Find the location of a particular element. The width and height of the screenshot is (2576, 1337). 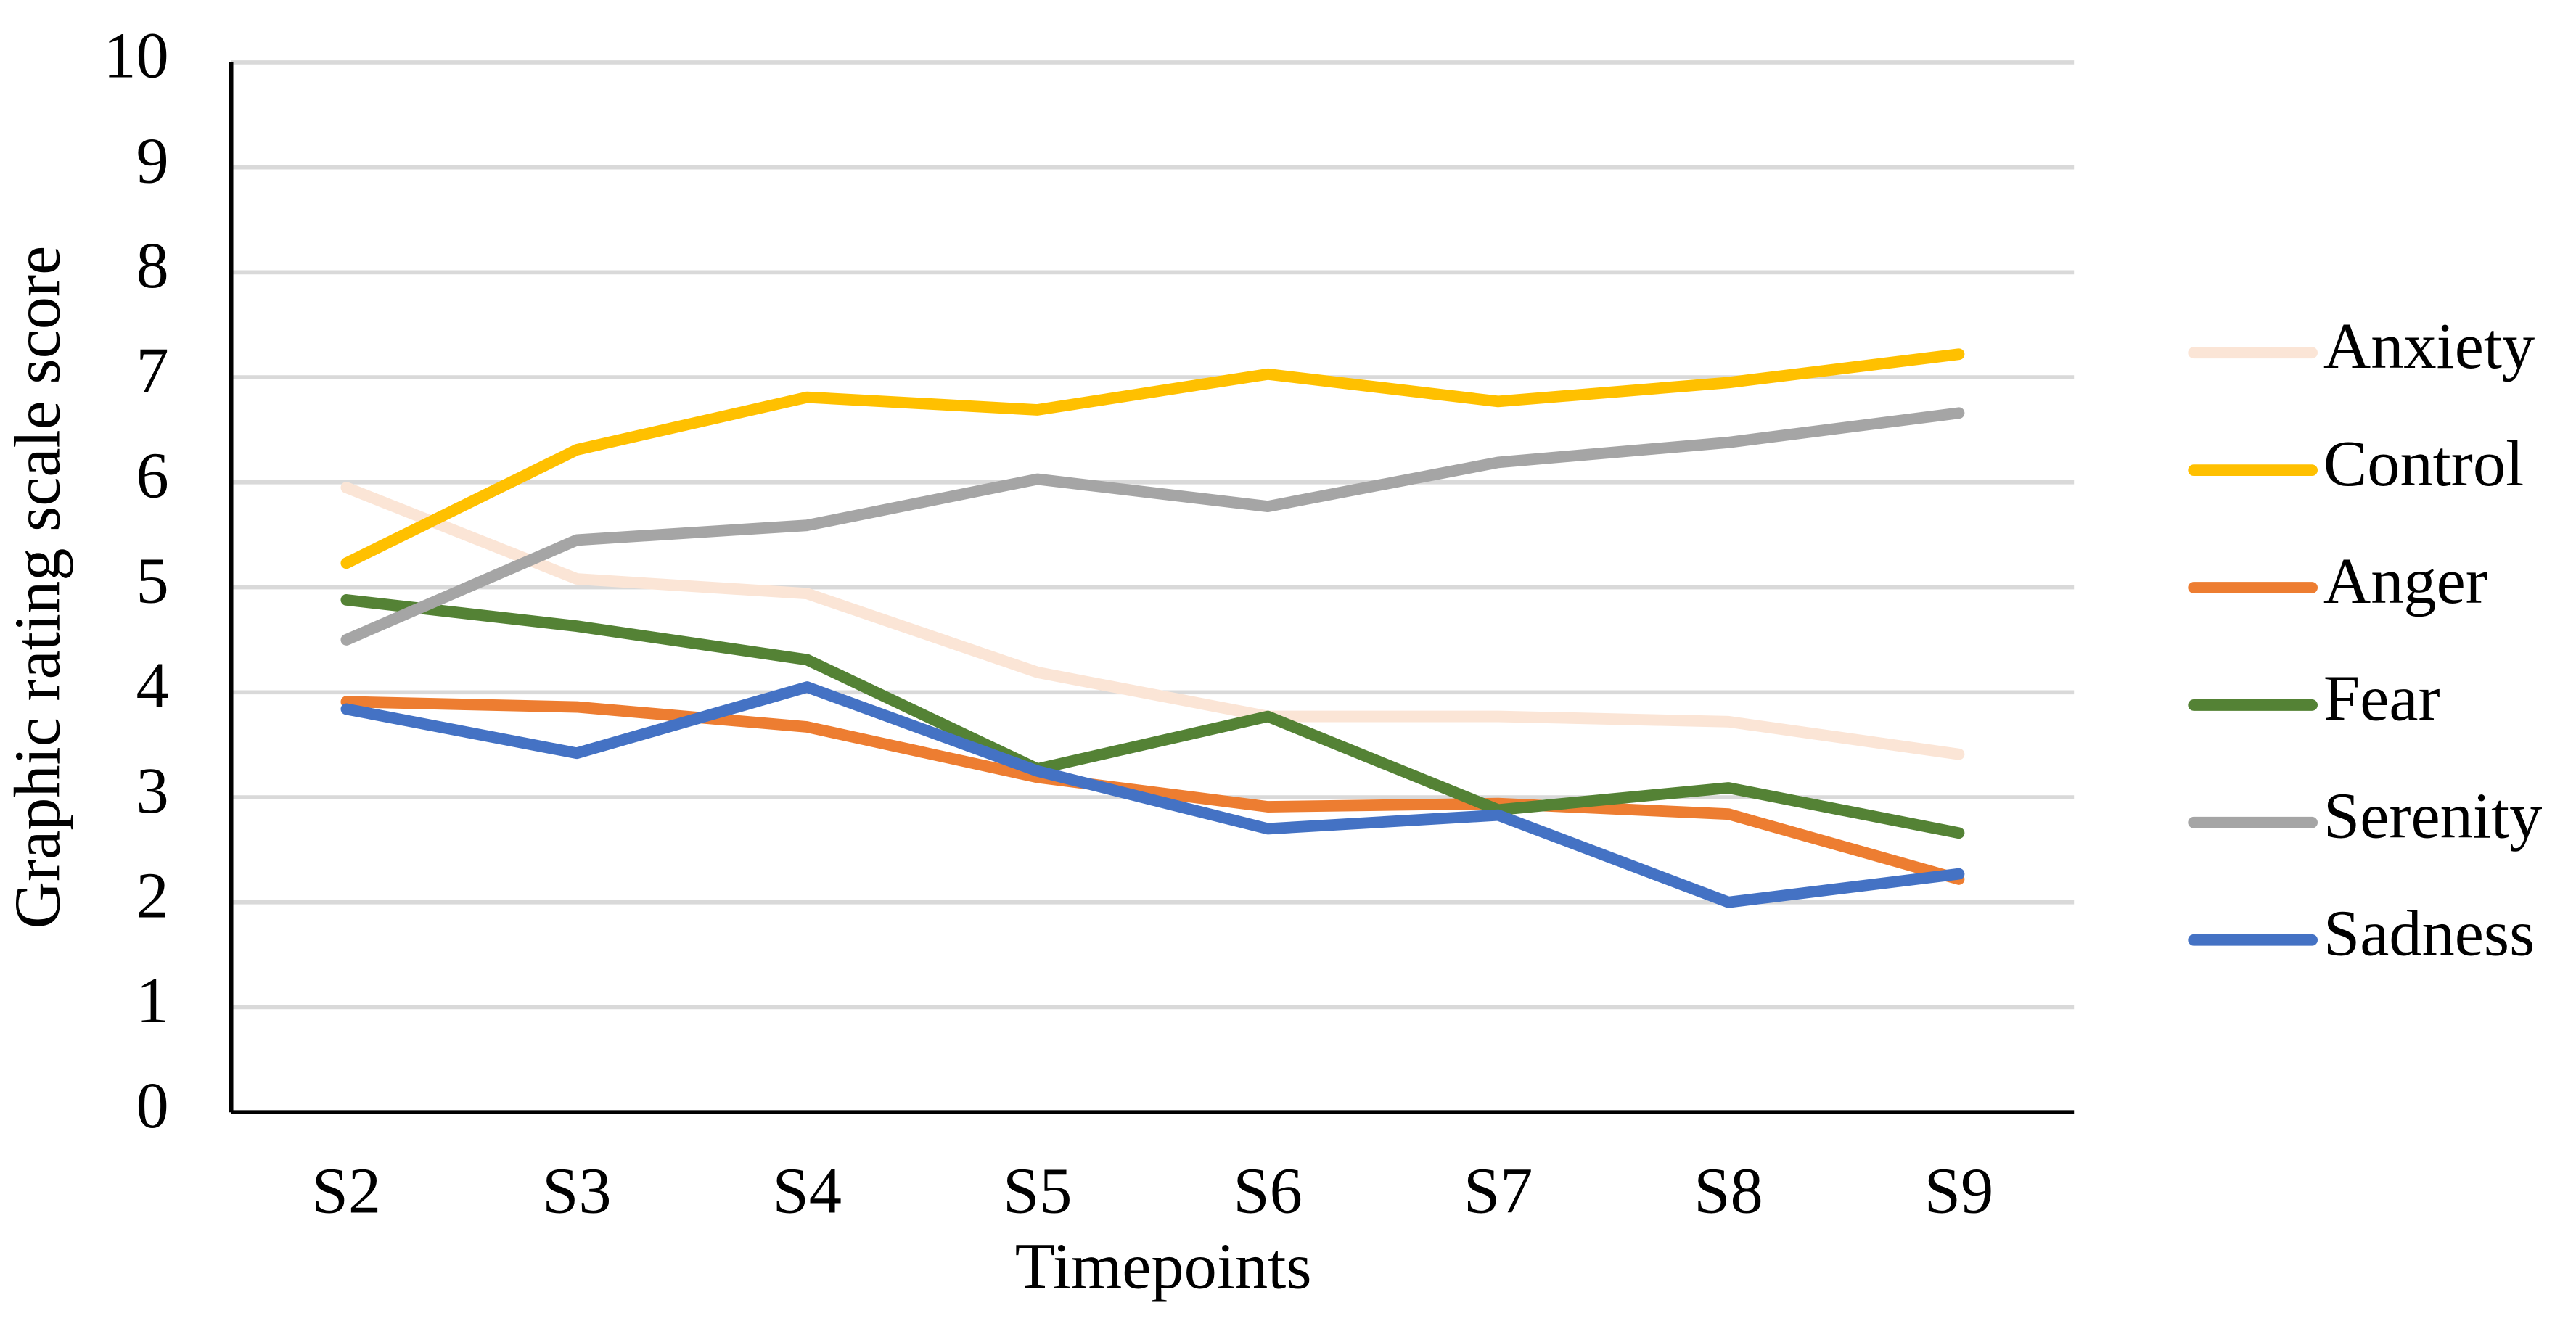

x-tick-label: S4 is located at coordinates (807, 1190).